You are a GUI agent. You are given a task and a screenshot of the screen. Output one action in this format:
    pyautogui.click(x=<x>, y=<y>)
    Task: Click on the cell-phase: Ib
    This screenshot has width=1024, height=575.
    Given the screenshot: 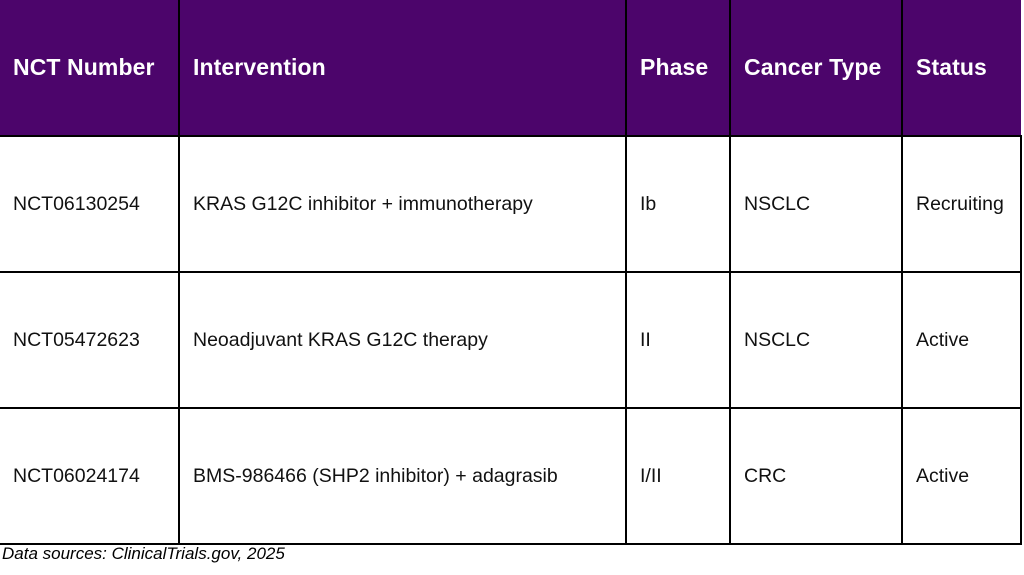 What is the action you would take?
    pyautogui.click(x=678, y=204)
    